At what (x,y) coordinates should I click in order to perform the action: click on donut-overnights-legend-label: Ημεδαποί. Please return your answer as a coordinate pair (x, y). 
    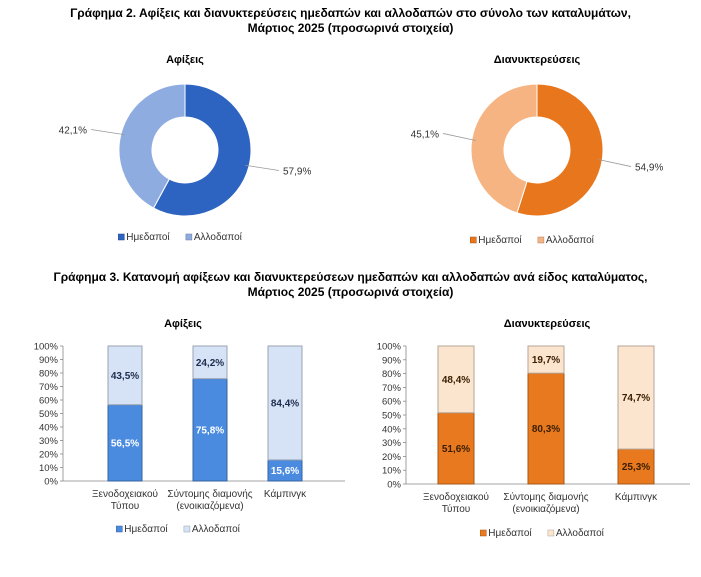
    Looking at the image, I should click on (500, 240).